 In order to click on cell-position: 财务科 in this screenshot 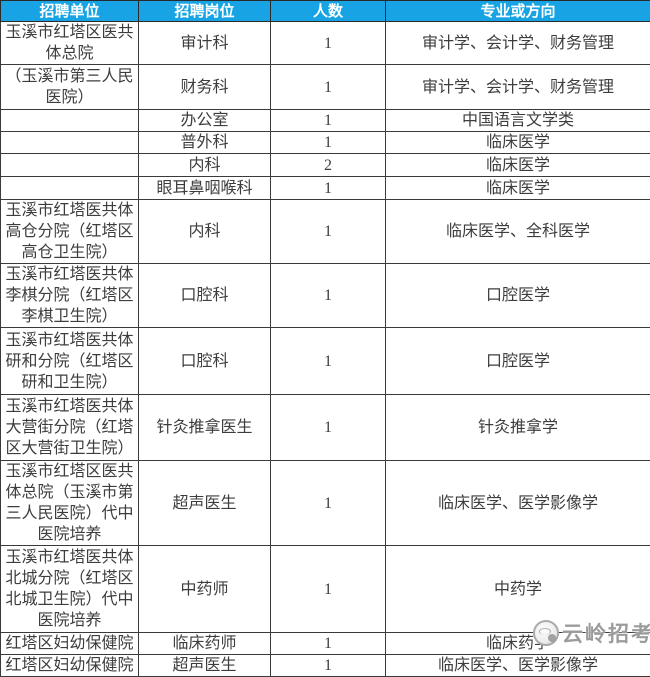, I will do `click(205, 87)`.